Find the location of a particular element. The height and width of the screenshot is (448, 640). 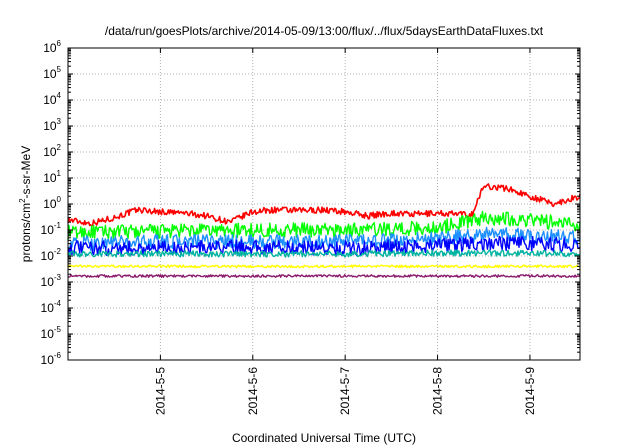

y-tick-label: 10⁻¹ is located at coordinates (51, 229).